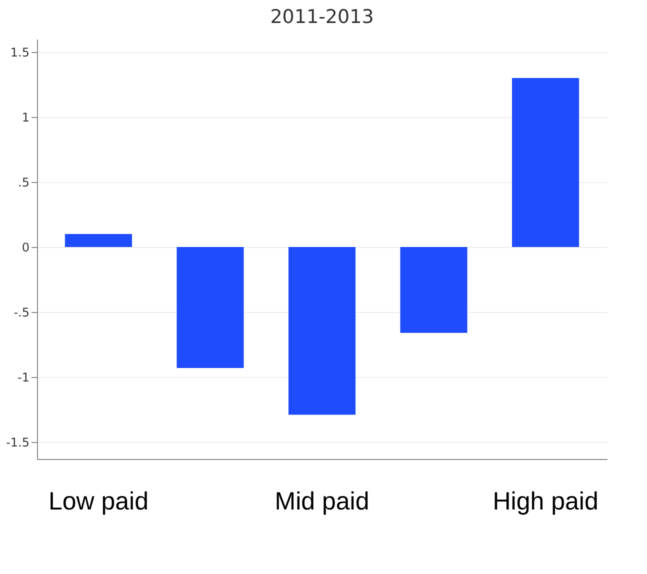 The height and width of the screenshot is (574, 647). I want to click on y-tick-label: 1, so click(26, 117).